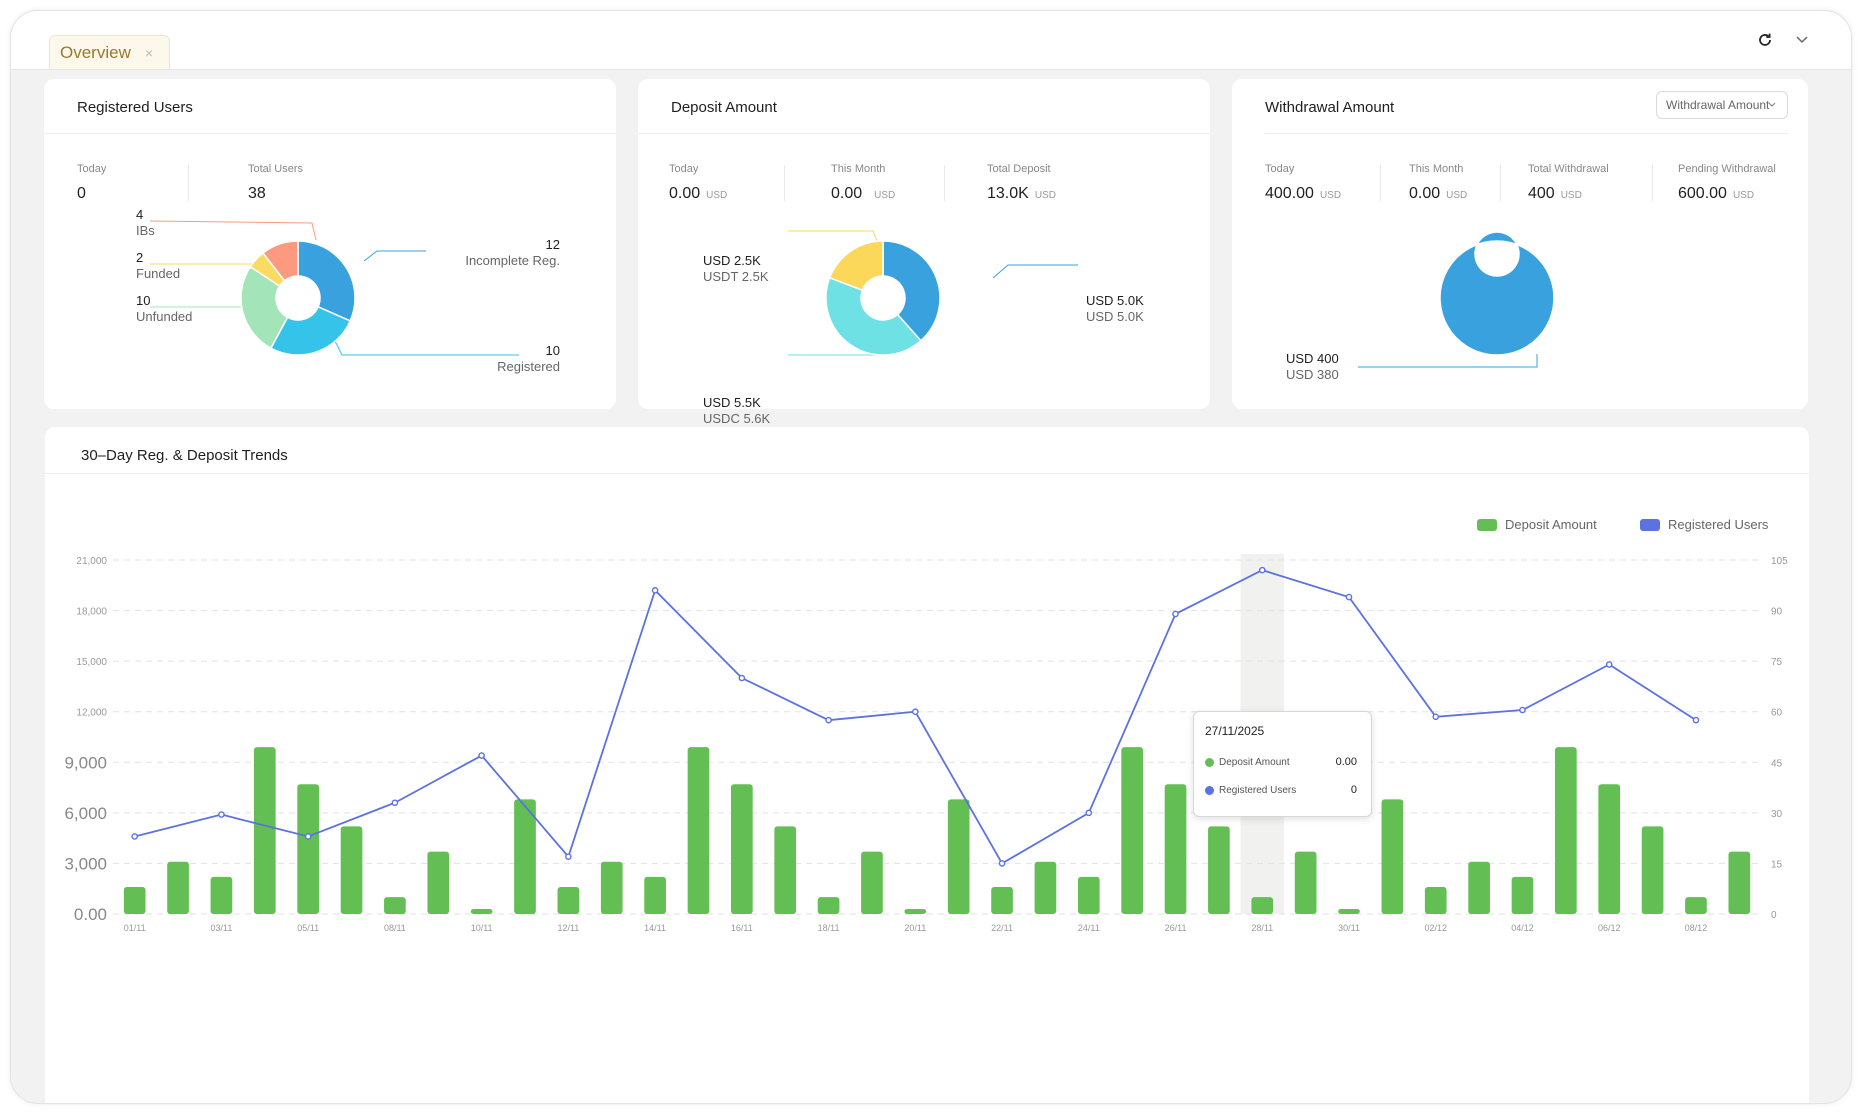 The height and width of the screenshot is (1112, 1860). What do you see at coordinates (91, 662) in the screenshot?
I see `y-tick-label: 15,000` at bounding box center [91, 662].